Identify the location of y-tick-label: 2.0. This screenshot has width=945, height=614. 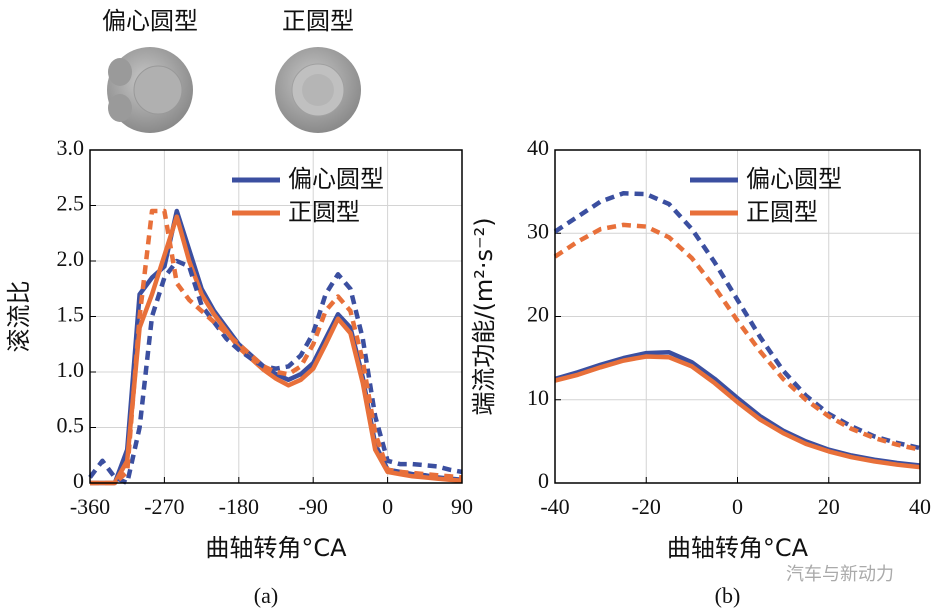
(71, 258).